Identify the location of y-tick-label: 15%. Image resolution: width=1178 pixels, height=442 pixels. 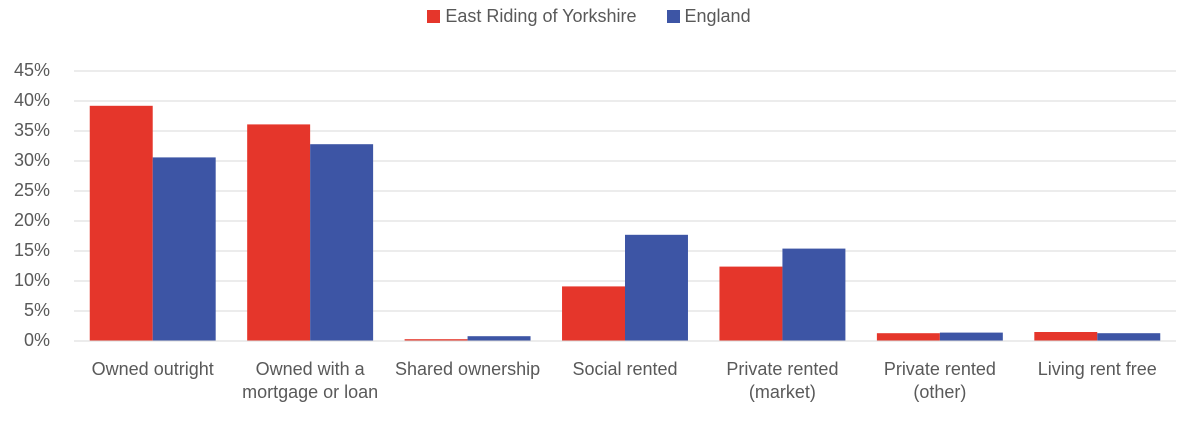
(32, 250).